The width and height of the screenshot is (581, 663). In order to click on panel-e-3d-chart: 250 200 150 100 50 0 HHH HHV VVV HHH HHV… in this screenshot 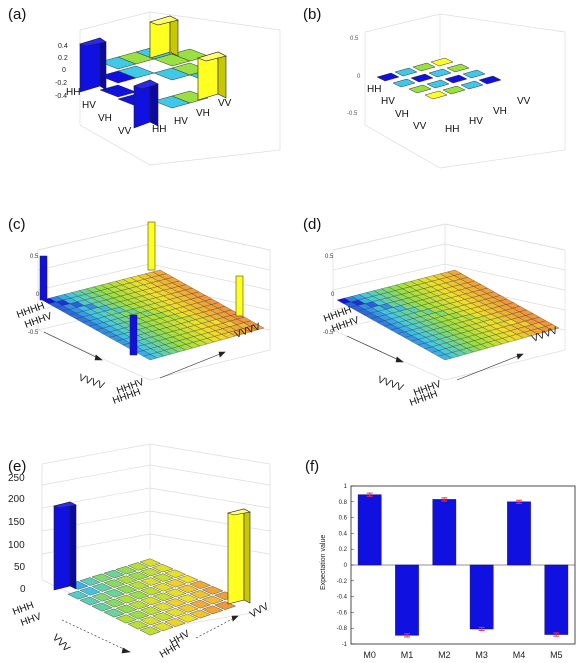, I will do `click(139, 552)`.